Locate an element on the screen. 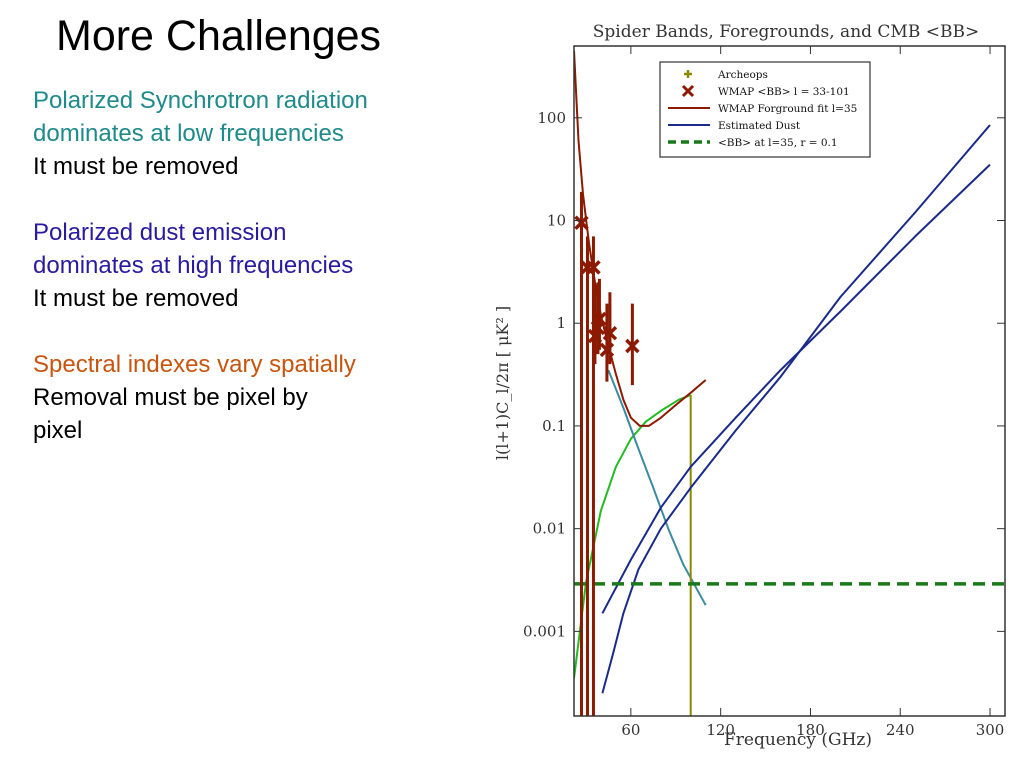  legend-label: Estimated Dust is located at coordinates (759, 126).